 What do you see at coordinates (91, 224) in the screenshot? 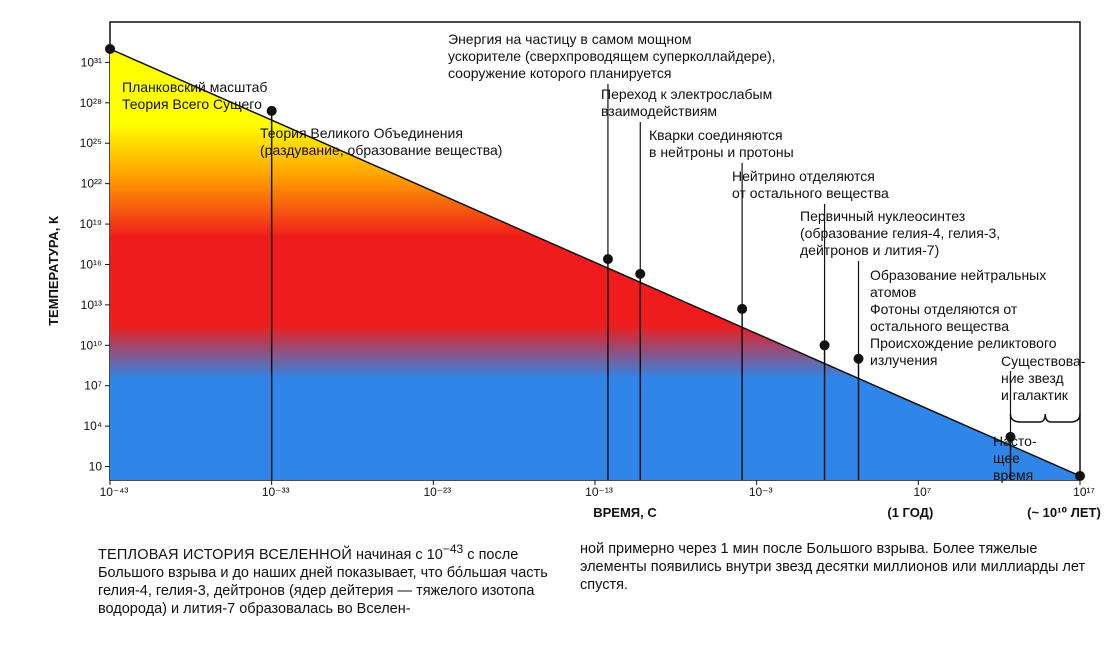
I see `y-tick-label: 10¹⁹` at bounding box center [91, 224].